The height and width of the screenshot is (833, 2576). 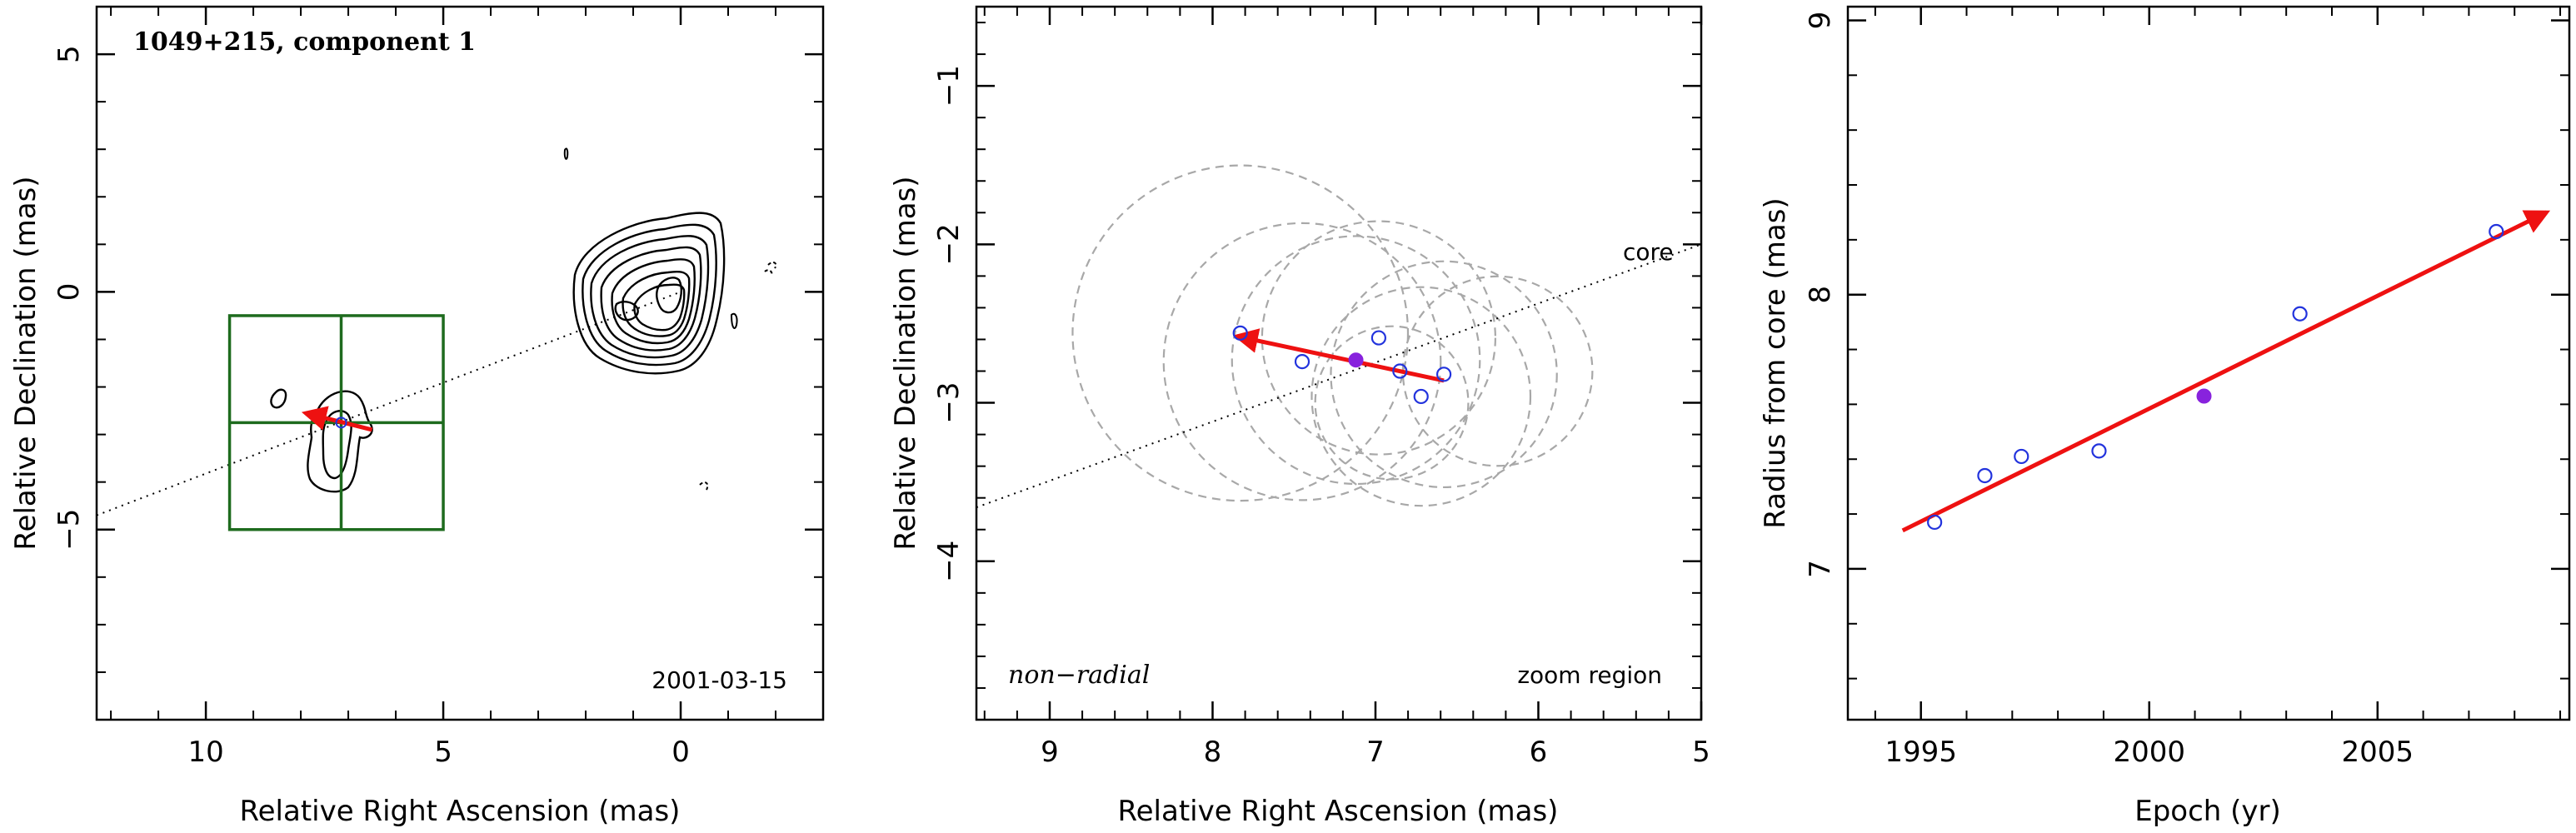 What do you see at coordinates (69, 530) in the screenshot?
I see `panel0-y-tick-label: −5` at bounding box center [69, 530].